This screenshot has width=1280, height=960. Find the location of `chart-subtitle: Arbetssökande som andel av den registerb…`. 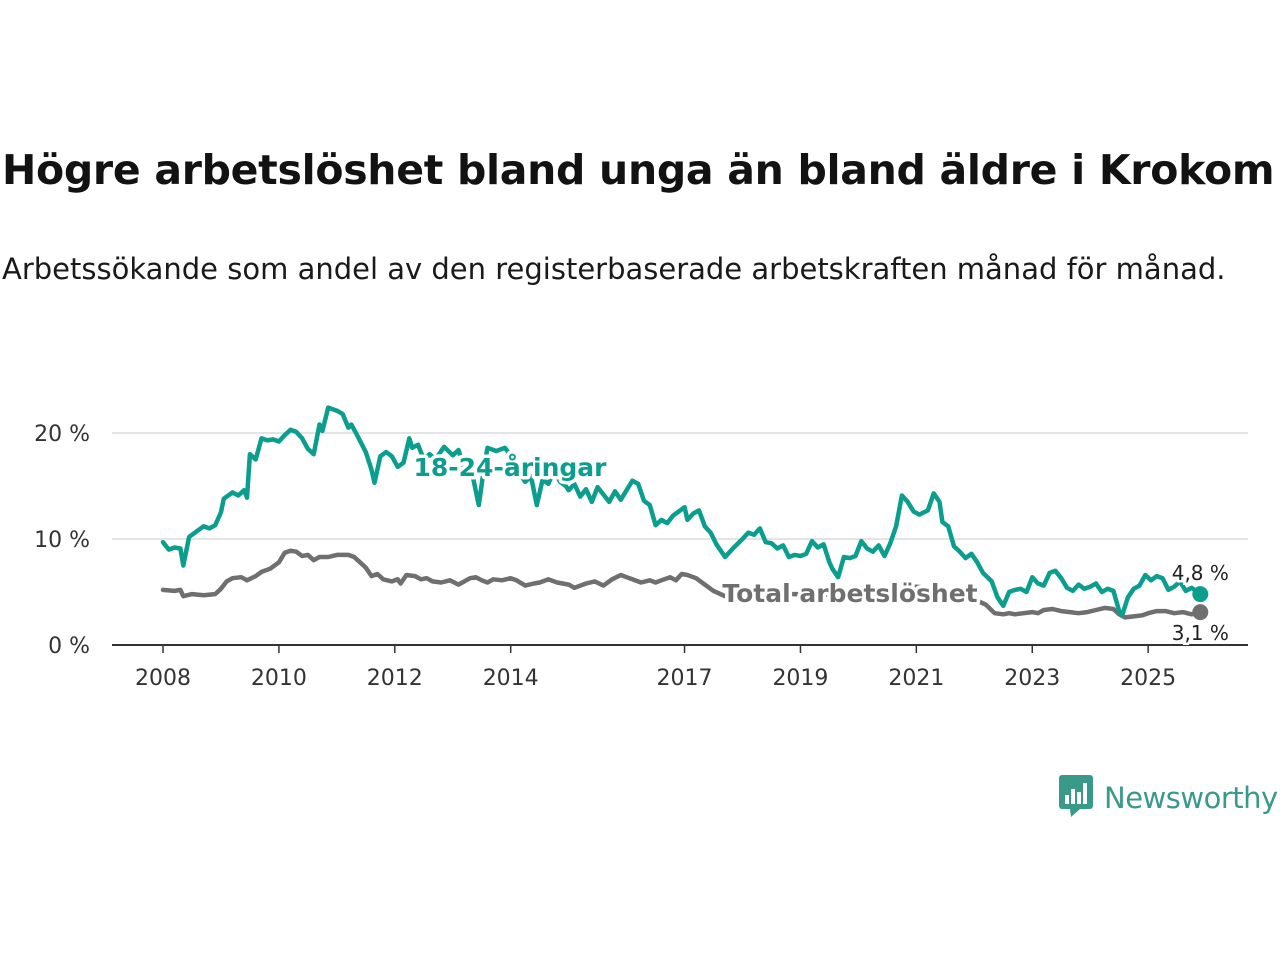

chart-subtitle: Arbetssökande som andel av den registerb… is located at coordinates (614, 269).